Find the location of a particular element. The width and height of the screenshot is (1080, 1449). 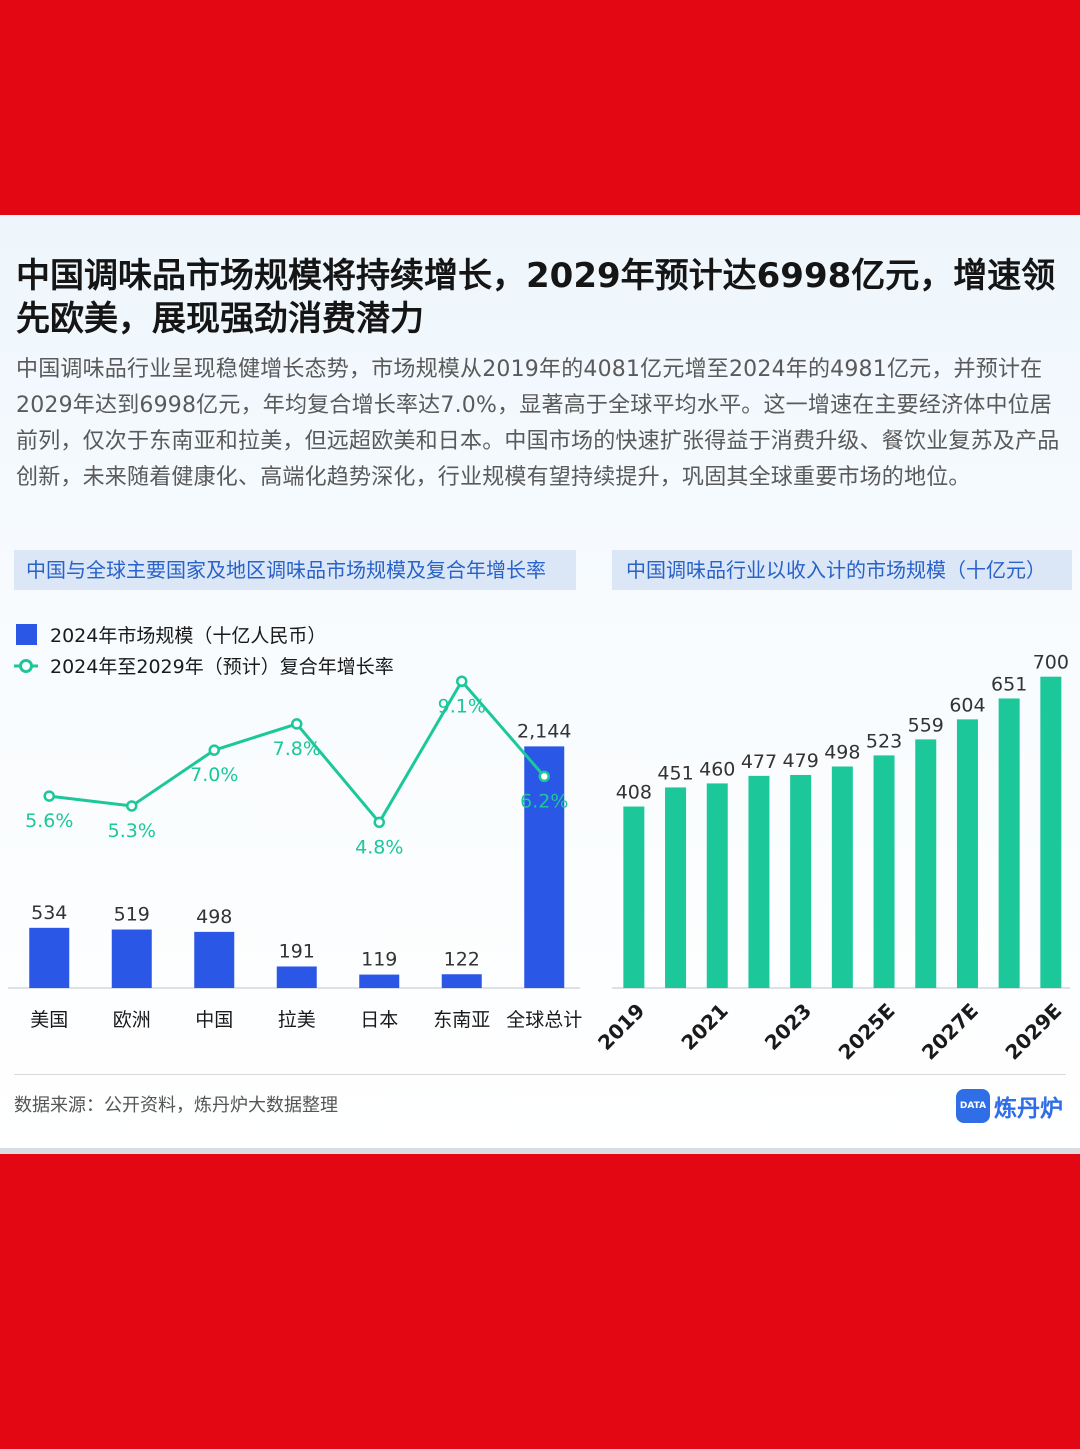

bar-拉美 is located at coordinates (296, 977).